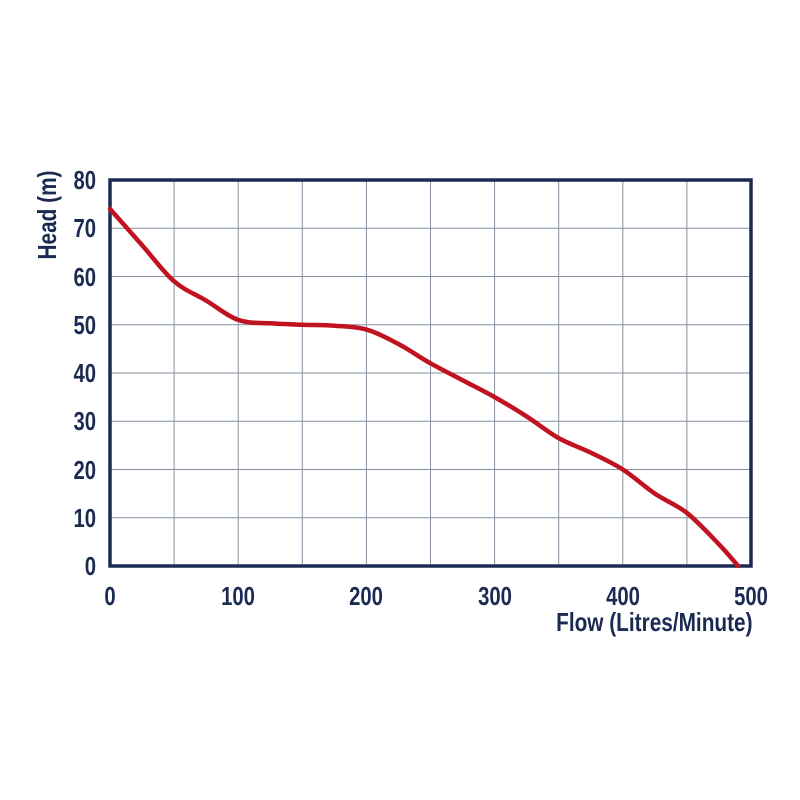 The image size is (800, 800). I want to click on y-tick-label: 60, so click(84, 276).